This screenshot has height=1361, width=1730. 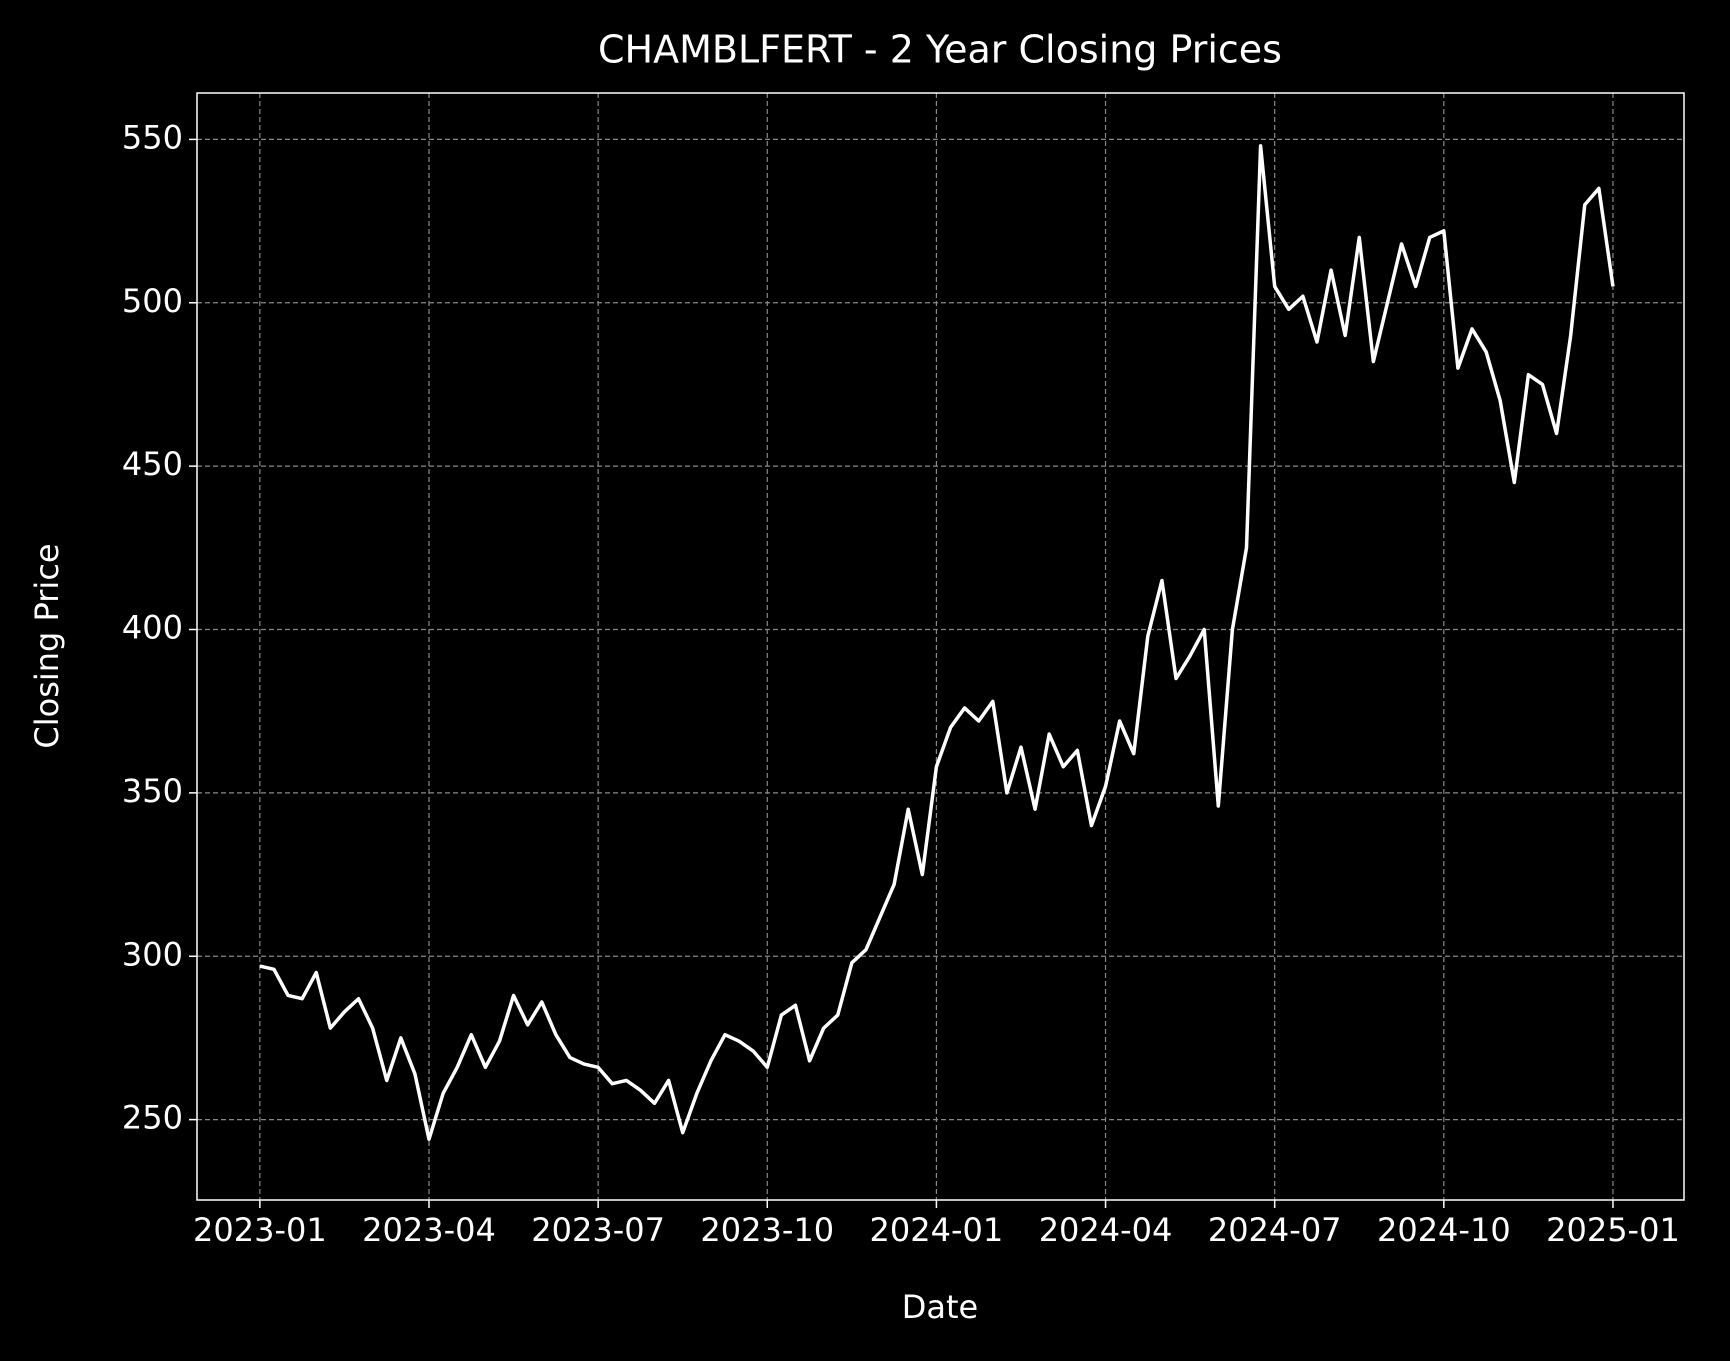 I want to click on y-tick-label: 250, so click(x=152, y=1118).